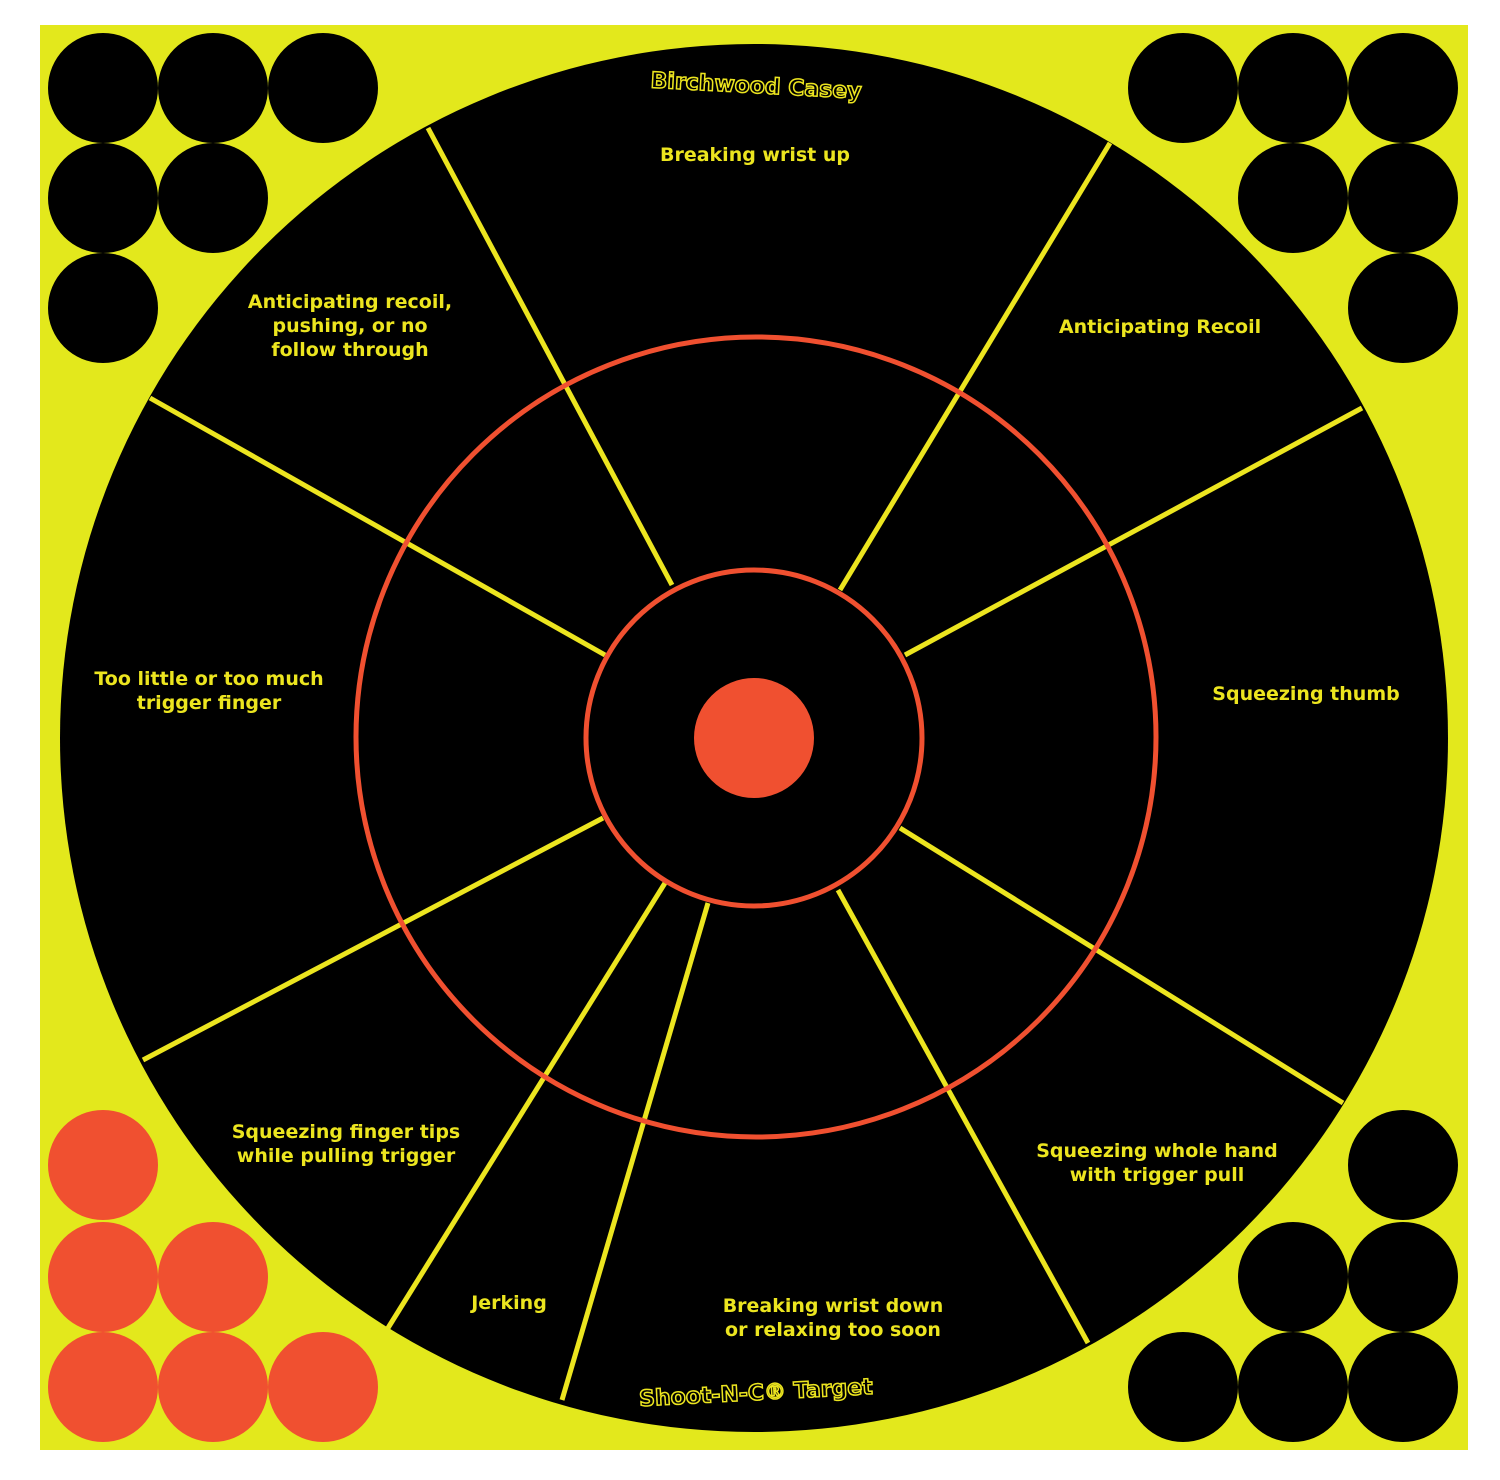 The image size is (1500, 1480). Describe the element at coordinates (349, 350) in the screenshot. I see `label-line: follow through` at that location.